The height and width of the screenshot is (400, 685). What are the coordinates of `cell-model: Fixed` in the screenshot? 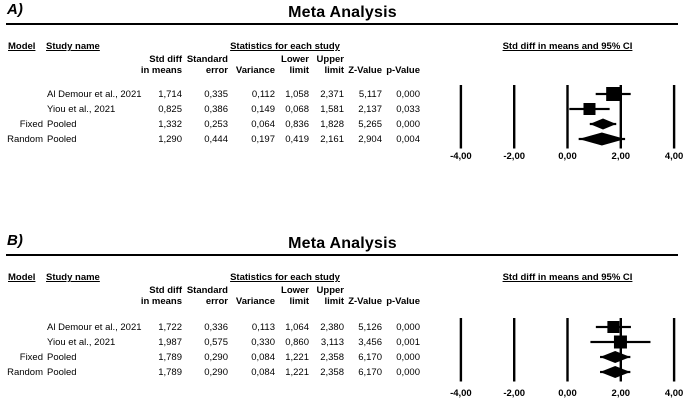 It's located at (31, 124).